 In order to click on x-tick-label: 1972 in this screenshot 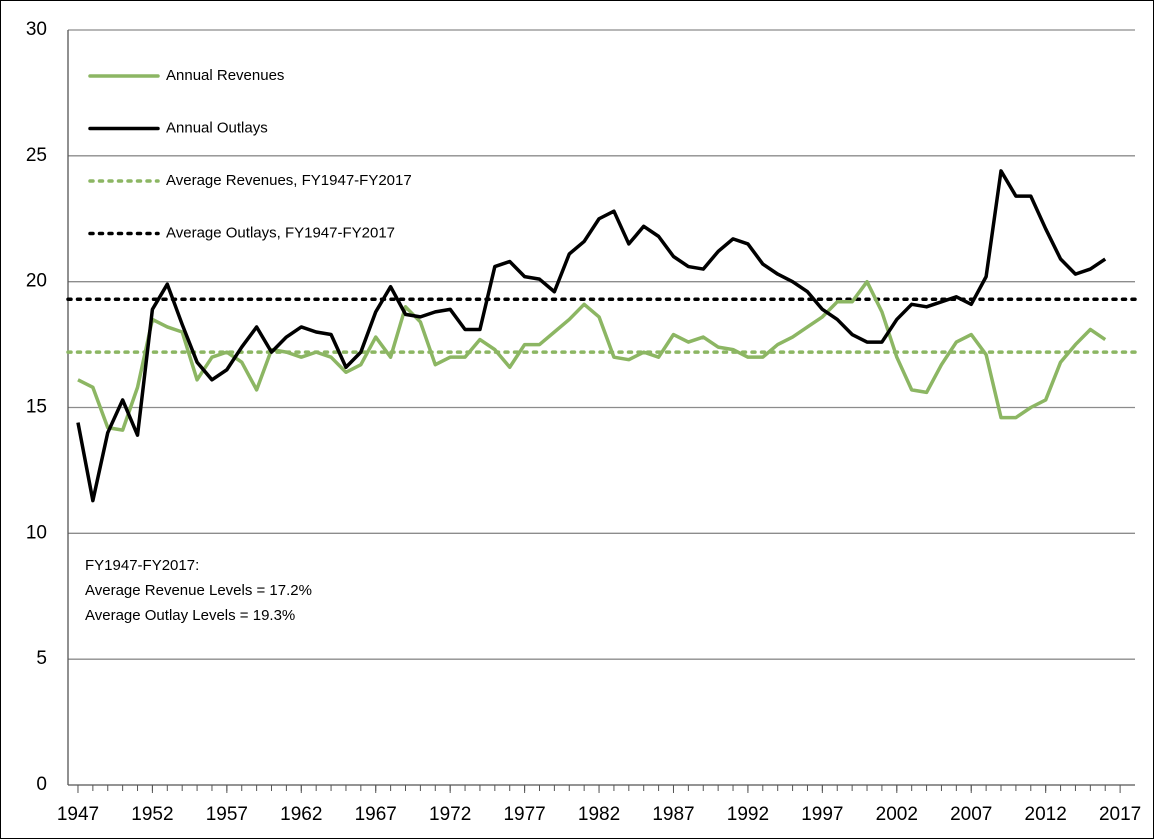, I will do `click(450, 814)`.